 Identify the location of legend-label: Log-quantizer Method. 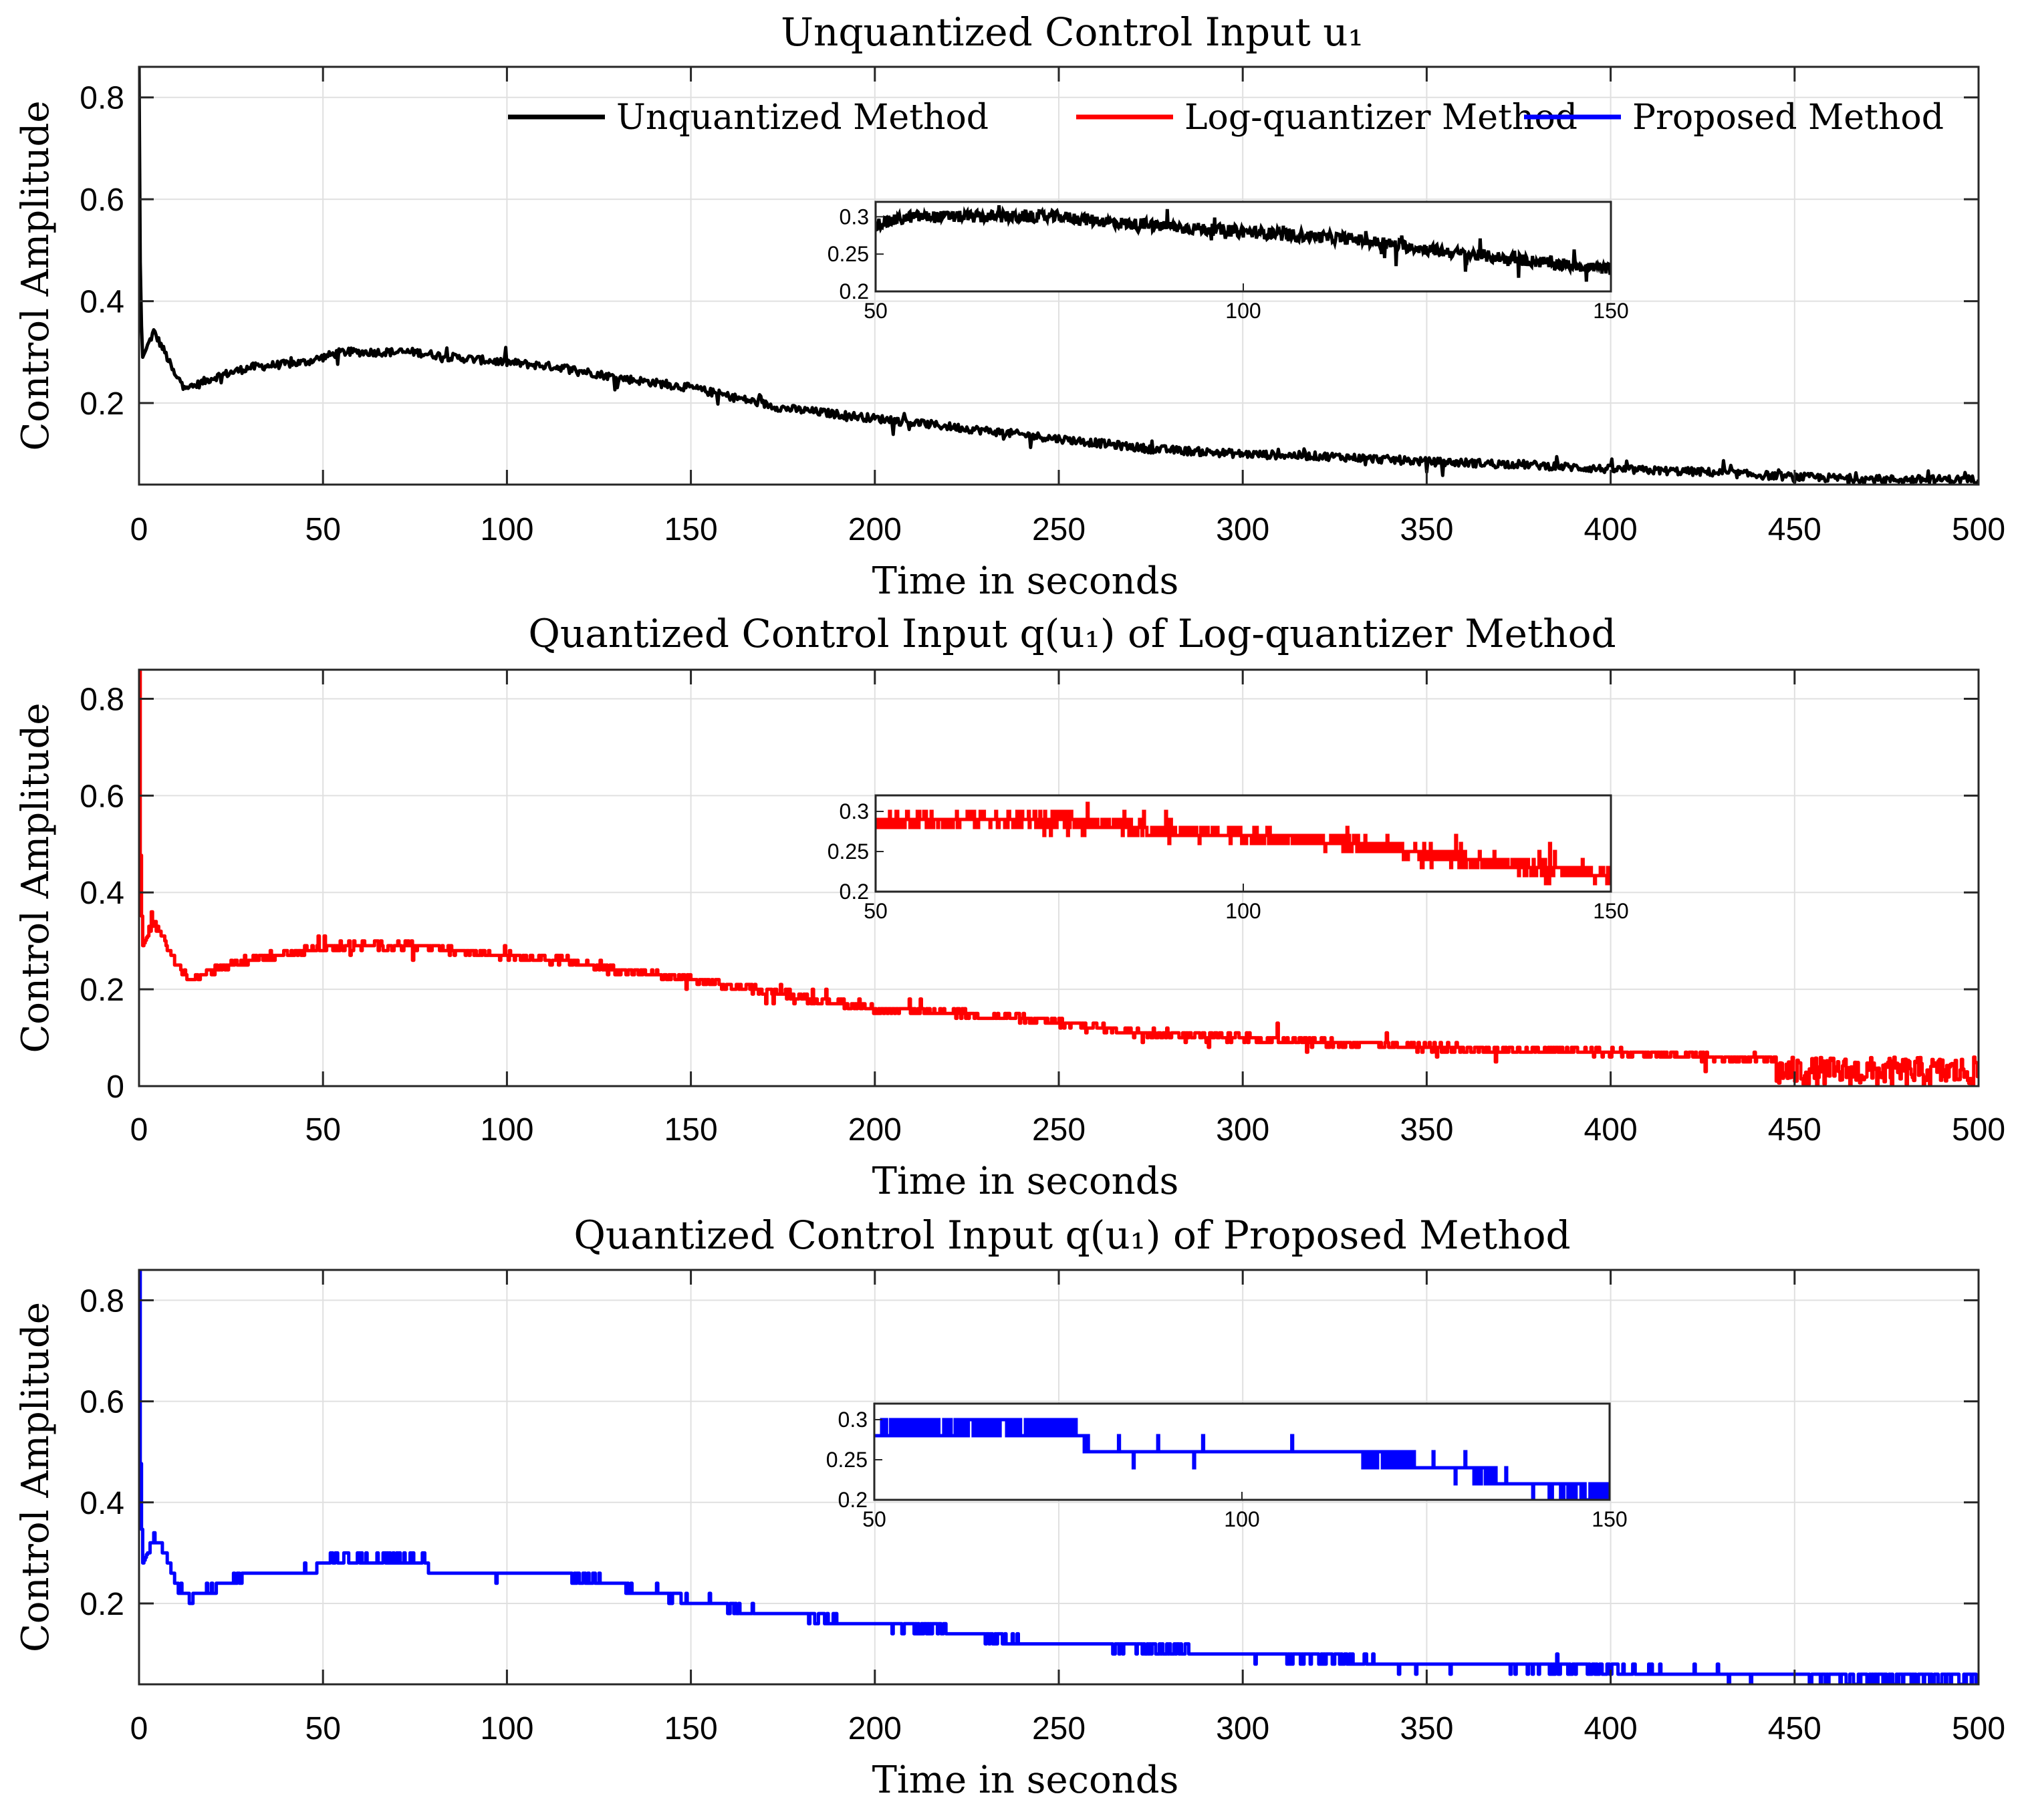
(1380, 118).